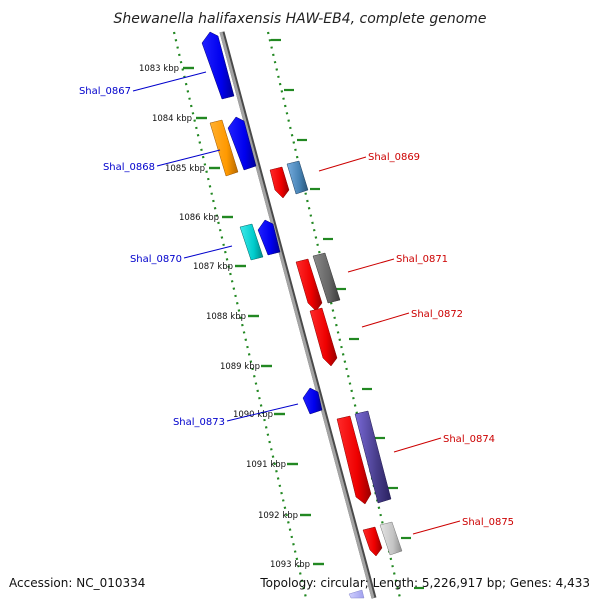 The width and height of the screenshot is (600, 600). What do you see at coordinates (105, 91) in the screenshot?
I see `gene-label: Shal_0867` at bounding box center [105, 91].